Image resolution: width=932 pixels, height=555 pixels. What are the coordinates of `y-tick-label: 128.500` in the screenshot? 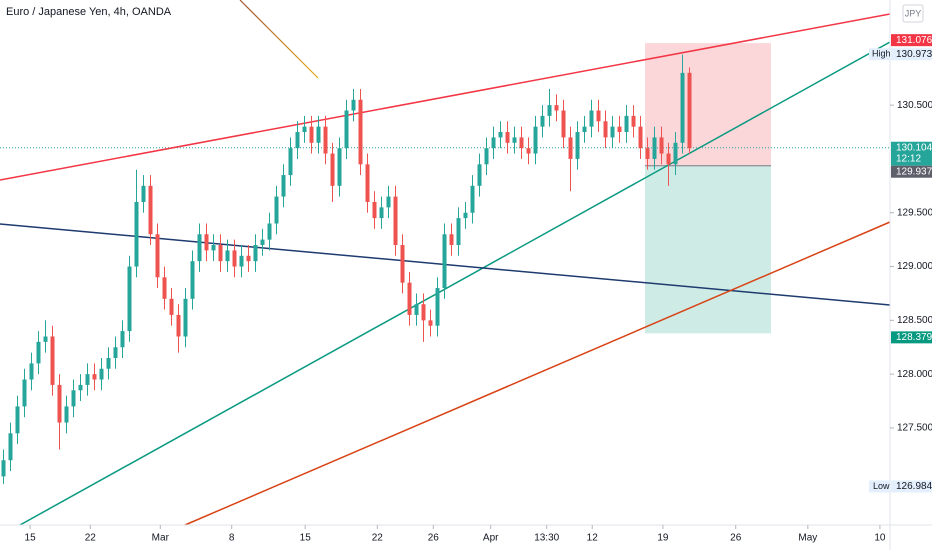 It's located at (914, 320).